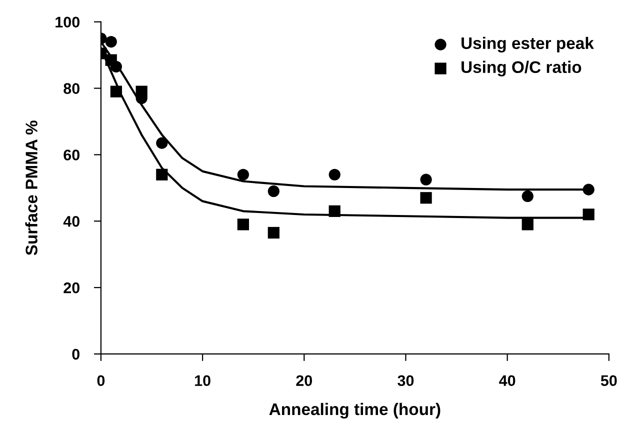  What do you see at coordinates (76, 354) in the screenshot?
I see `y-tick-label: 0` at bounding box center [76, 354].